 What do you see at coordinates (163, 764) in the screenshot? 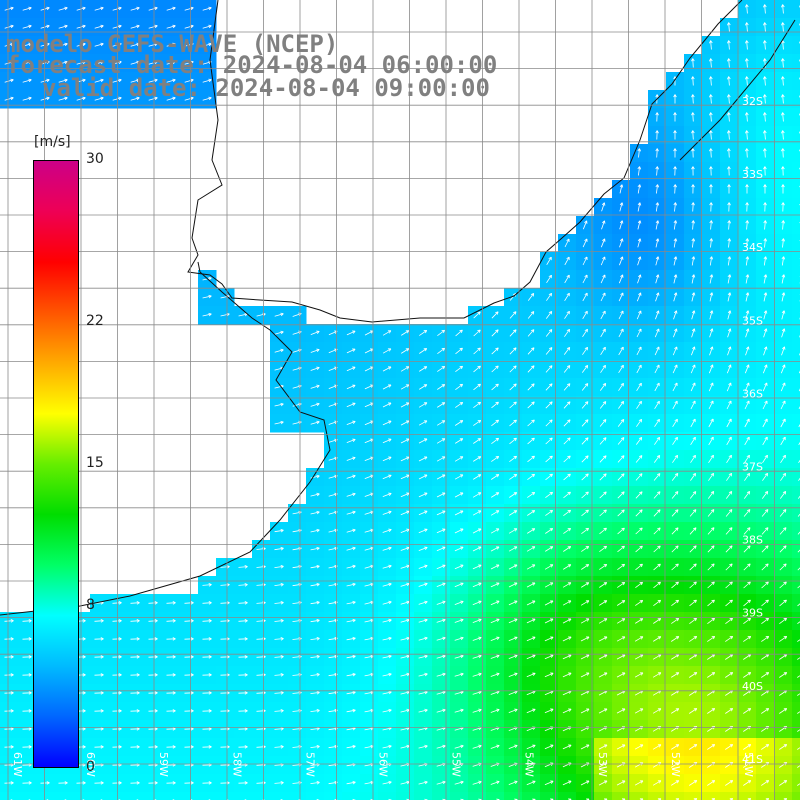
I see `longitude-label: 59W` at bounding box center [163, 764].